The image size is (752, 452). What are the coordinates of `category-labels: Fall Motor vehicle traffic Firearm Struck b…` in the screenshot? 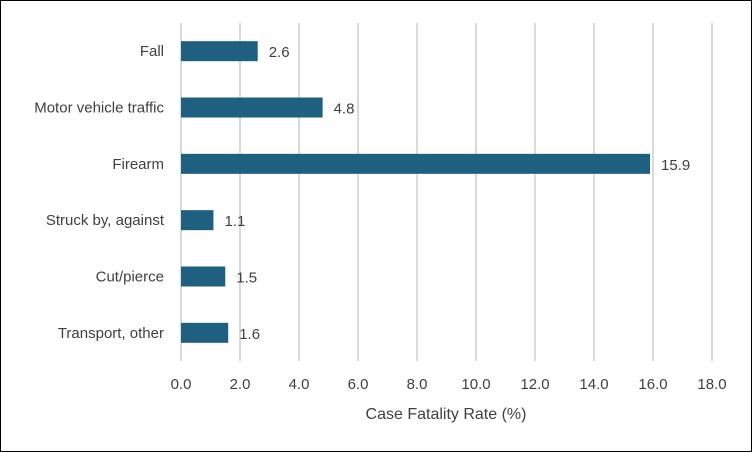 It's located at (99, 192).